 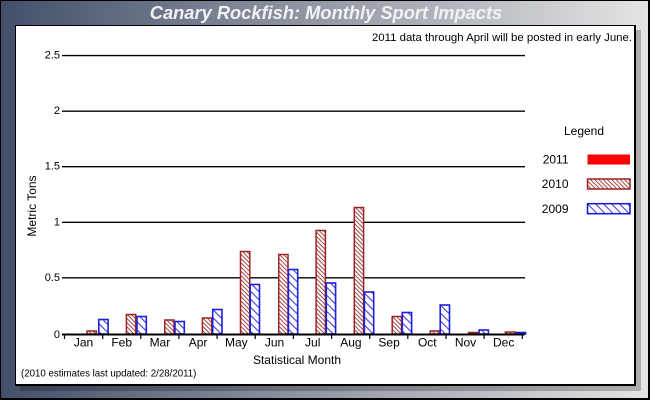 What do you see at coordinates (52, 167) in the screenshot?
I see `svg-text: 1.5` at bounding box center [52, 167].